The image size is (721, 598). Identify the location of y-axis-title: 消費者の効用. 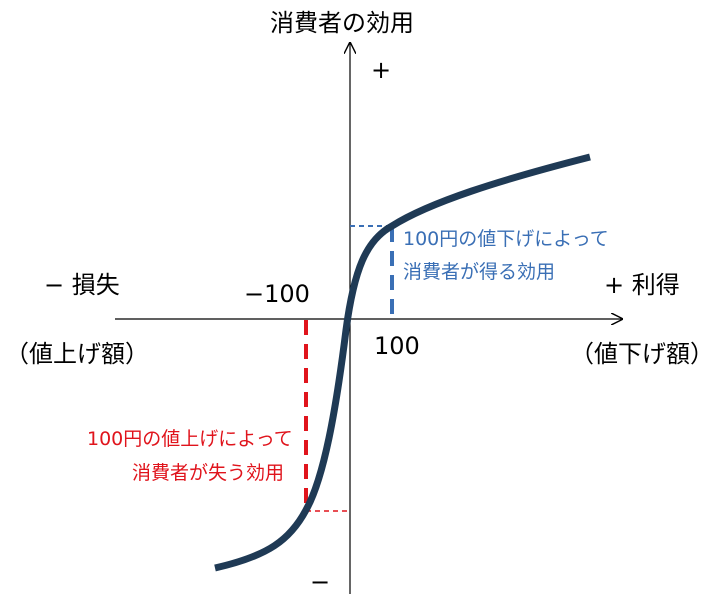
(342, 23).